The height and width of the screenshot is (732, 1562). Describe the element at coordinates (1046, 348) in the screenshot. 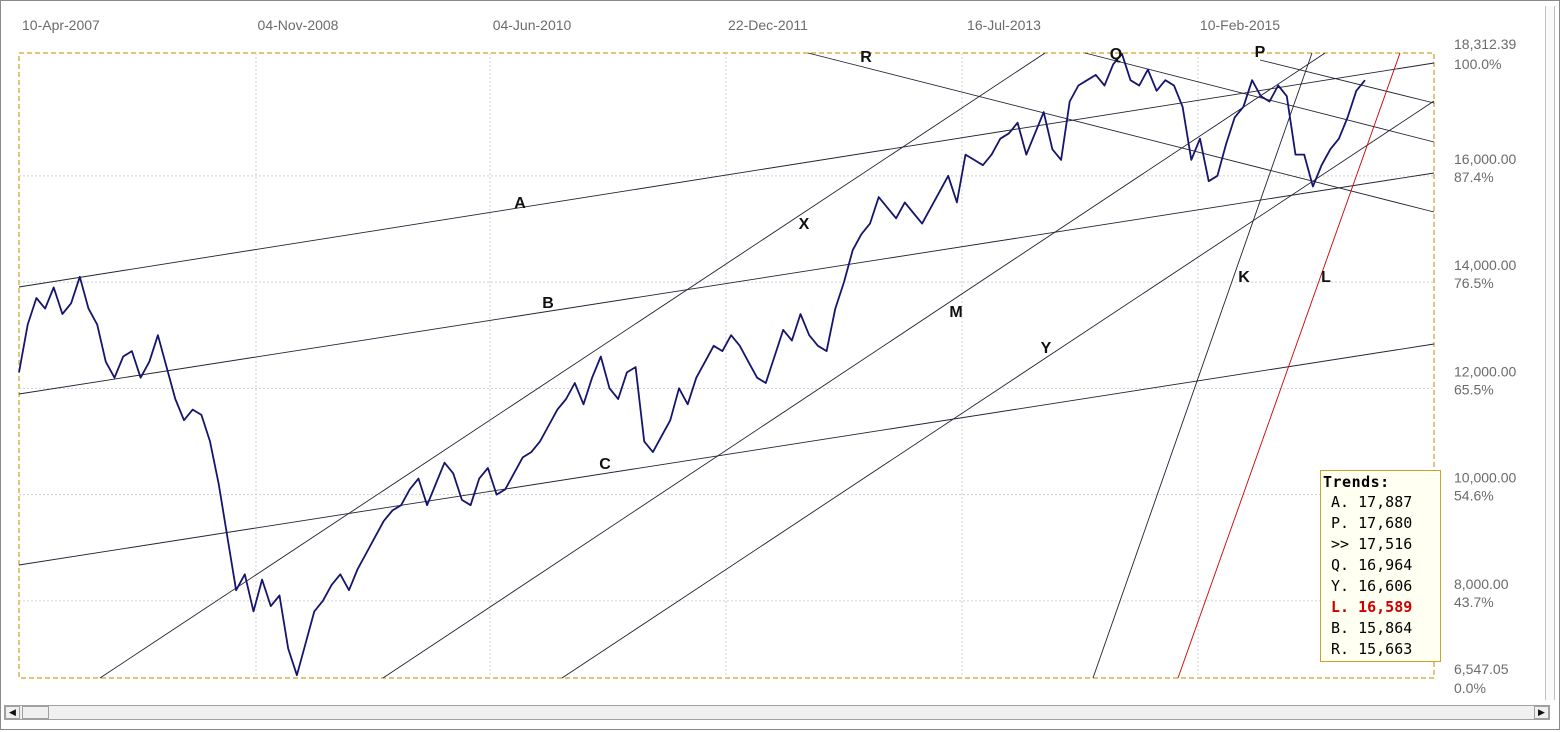

I see `trend-label-y: Y` at that location.